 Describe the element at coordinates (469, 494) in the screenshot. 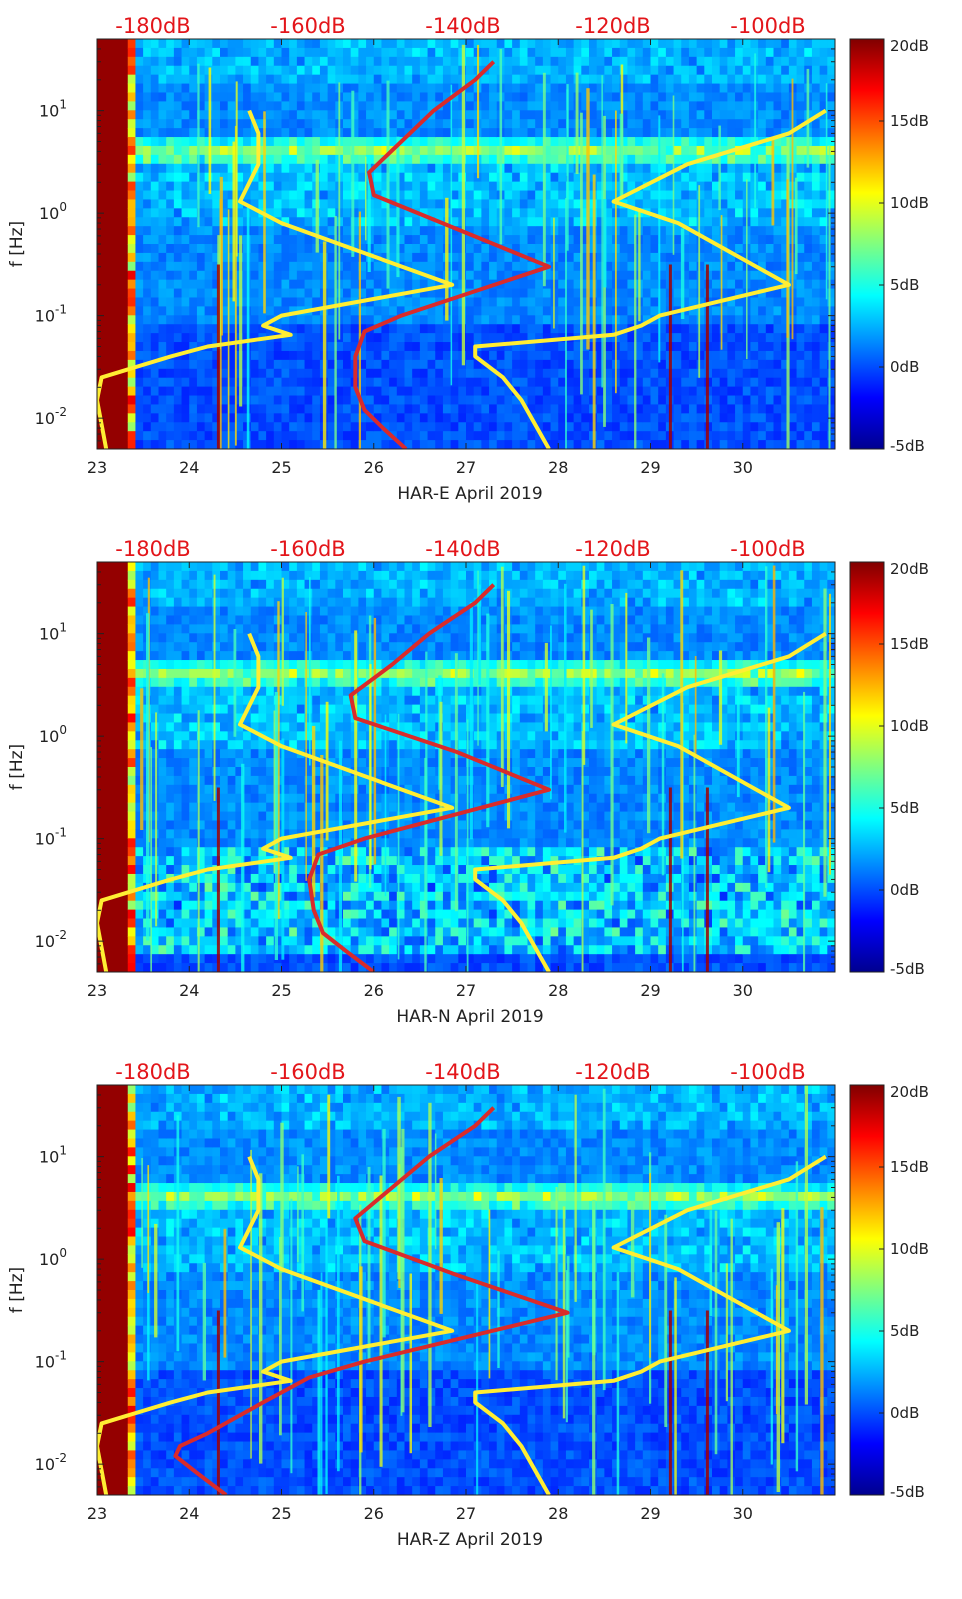

I see `x-axis-label: HAR-E April 2019` at that location.